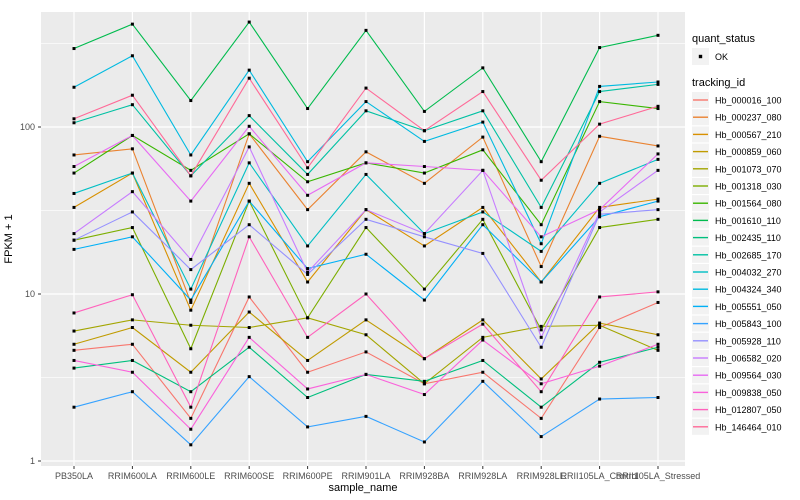 This screenshot has height=500, width=800. I want to click on legend-item-Hb_005928_110: Hb_005928_110, so click(736, 340).